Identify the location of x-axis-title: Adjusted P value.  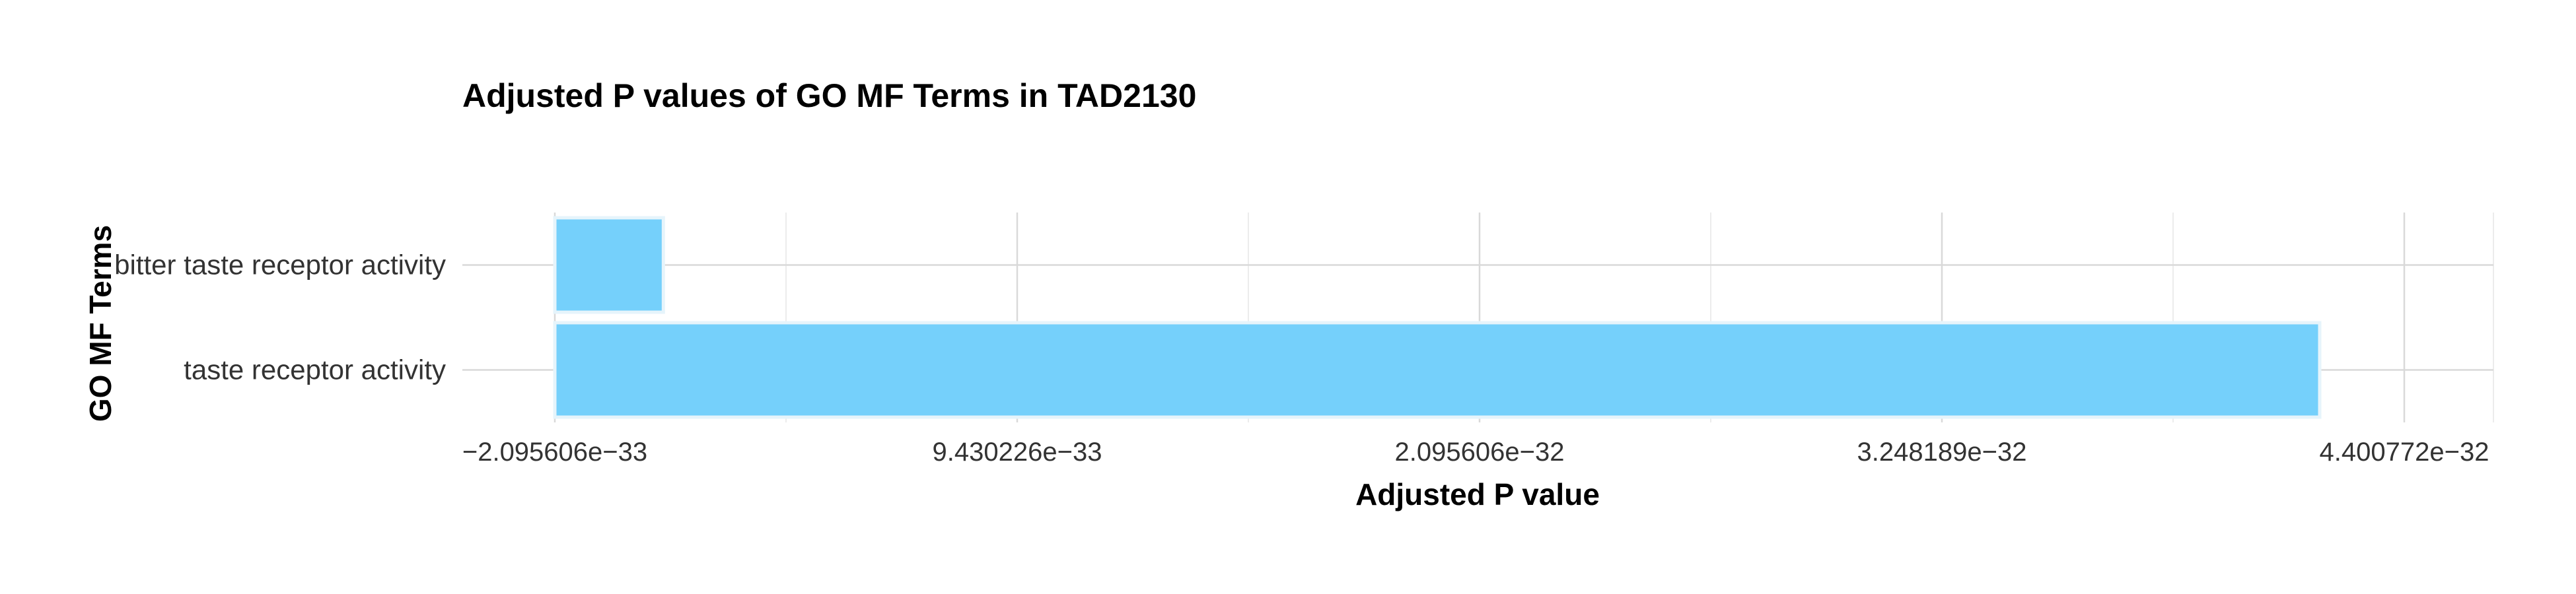
(1478, 494).